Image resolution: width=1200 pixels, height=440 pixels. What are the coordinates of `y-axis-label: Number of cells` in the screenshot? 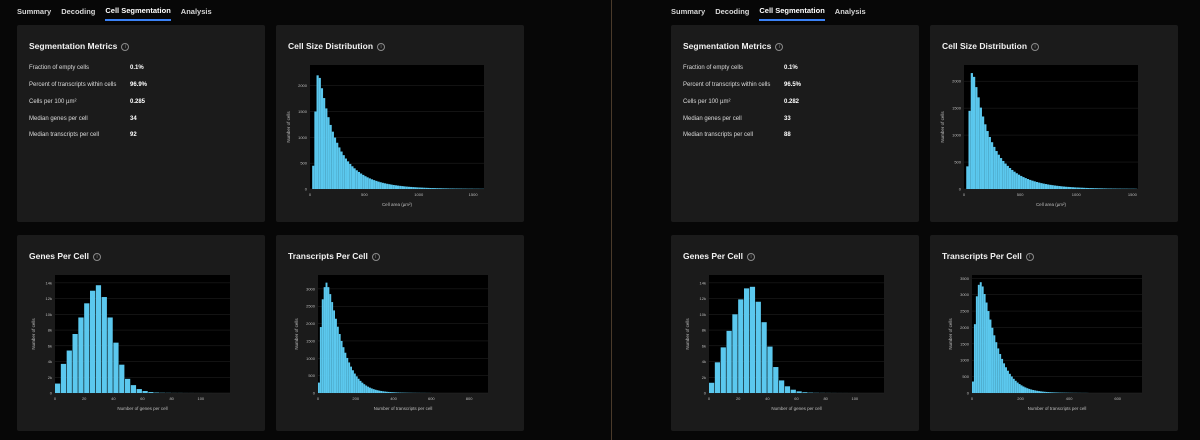 It's located at (687, 334).